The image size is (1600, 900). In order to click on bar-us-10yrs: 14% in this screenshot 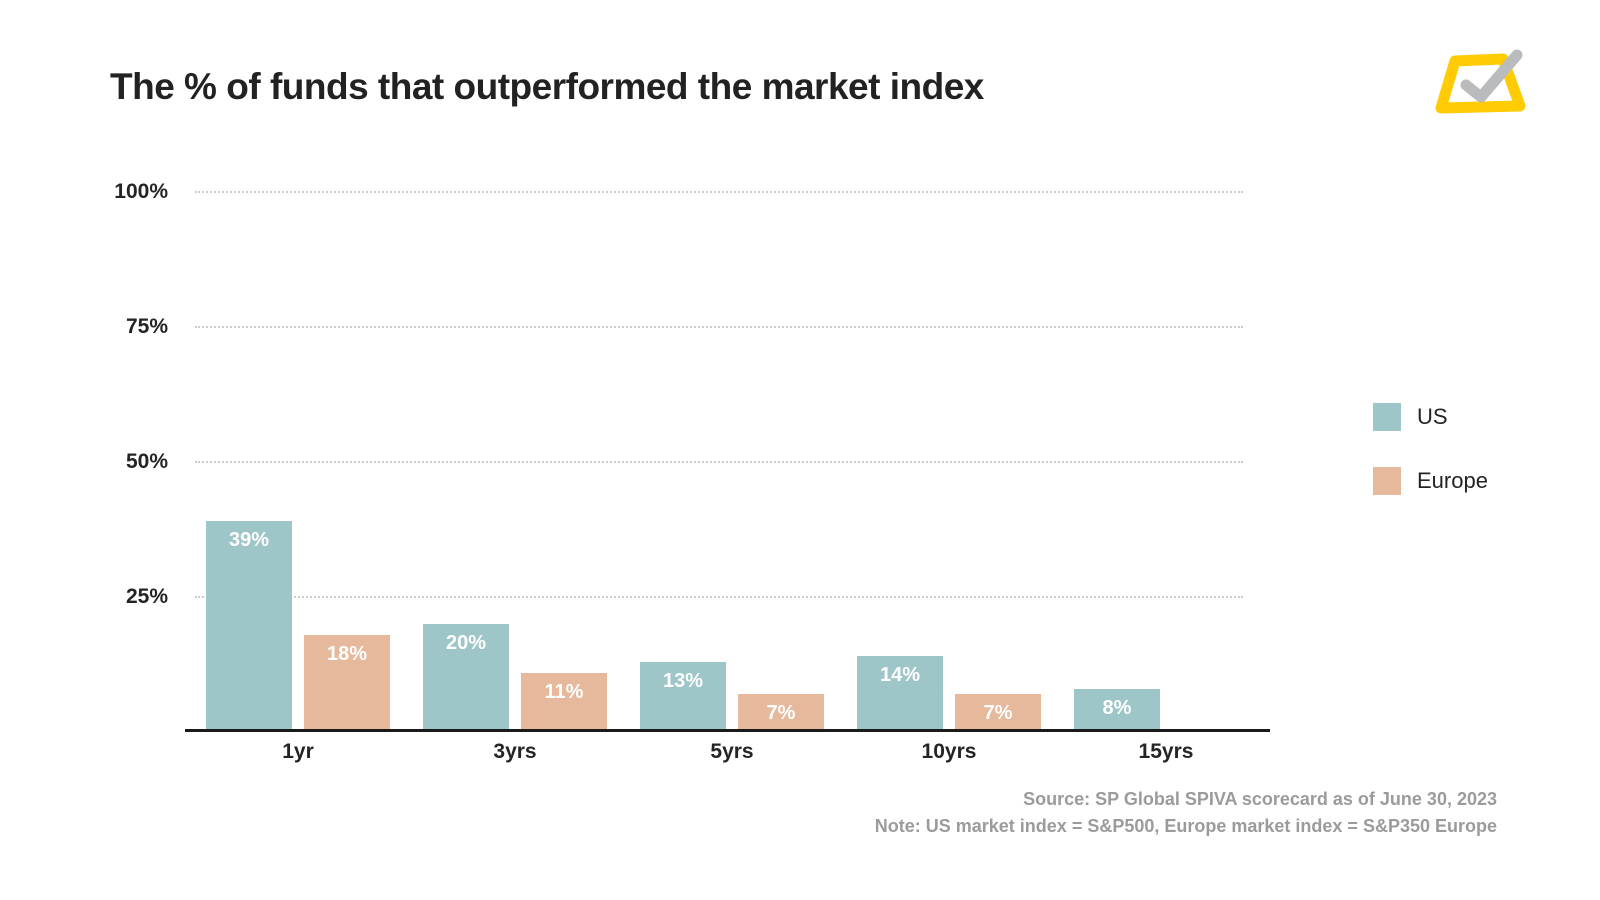, I will do `click(900, 694)`.